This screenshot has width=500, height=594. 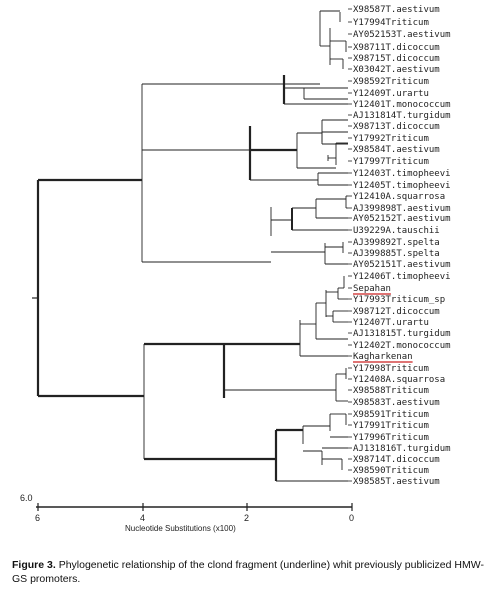 What do you see at coordinates (402, 186) in the screenshot?
I see `leaf-label: Y12405T.timopheevi` at bounding box center [402, 186].